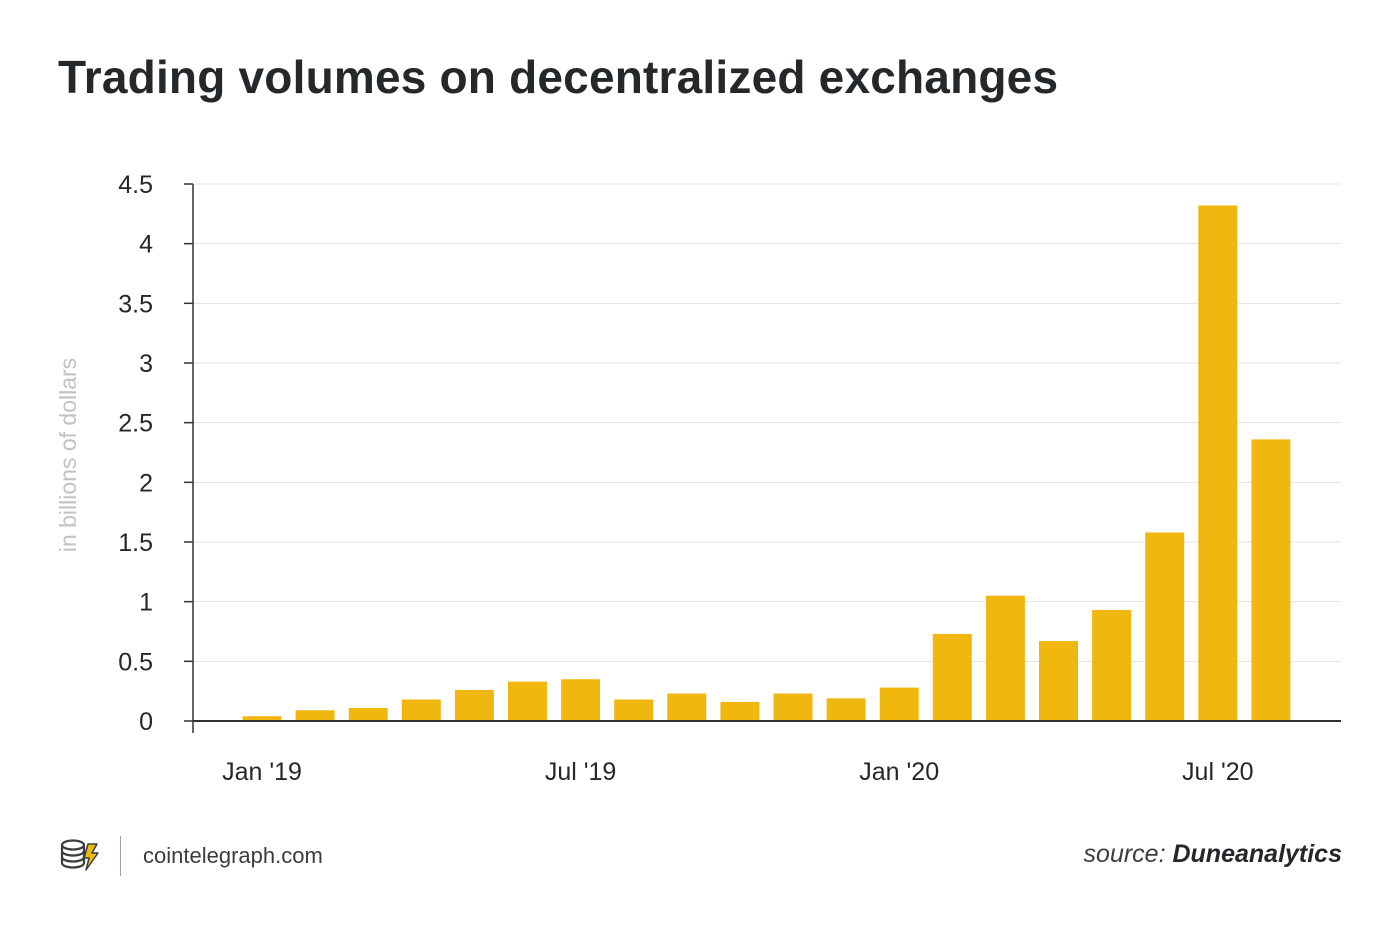  I want to click on source-label: source:, so click(1124, 854).